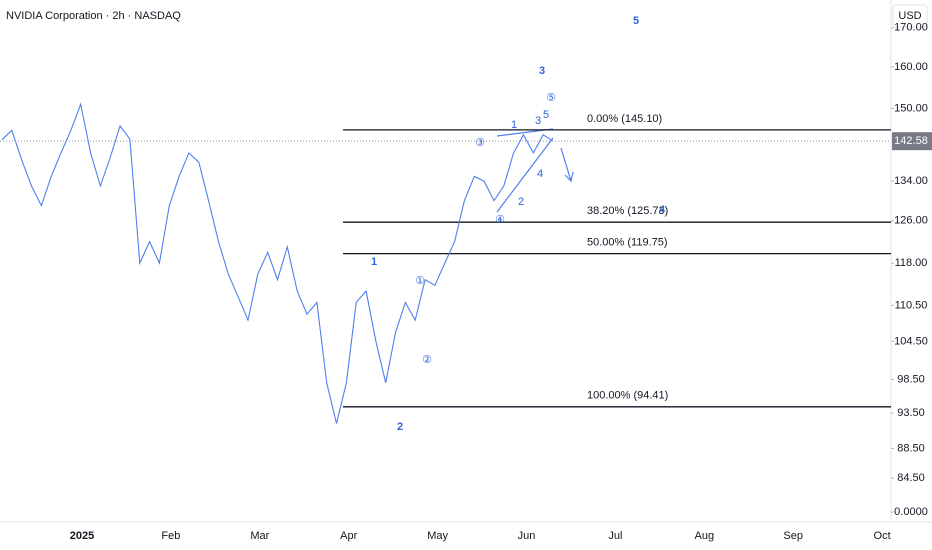 This screenshot has width=932, height=550. What do you see at coordinates (437, 536) in the screenshot?
I see `x-tick-label: May` at bounding box center [437, 536].